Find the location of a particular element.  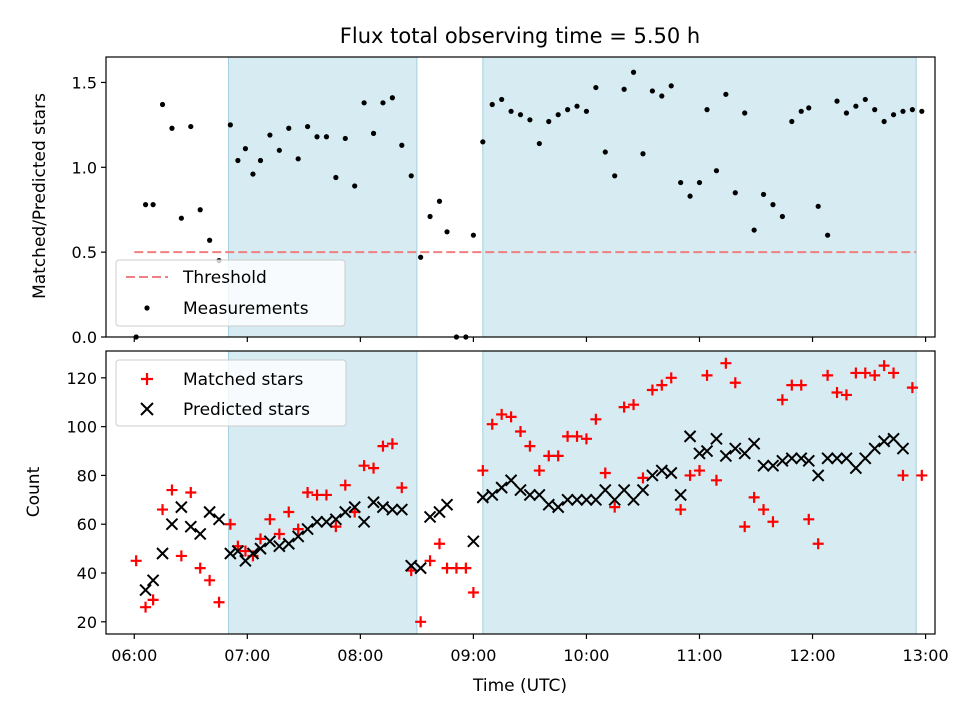

count-y-ticks: 20 40 60 80 100 120 is located at coordinates (86, 500).